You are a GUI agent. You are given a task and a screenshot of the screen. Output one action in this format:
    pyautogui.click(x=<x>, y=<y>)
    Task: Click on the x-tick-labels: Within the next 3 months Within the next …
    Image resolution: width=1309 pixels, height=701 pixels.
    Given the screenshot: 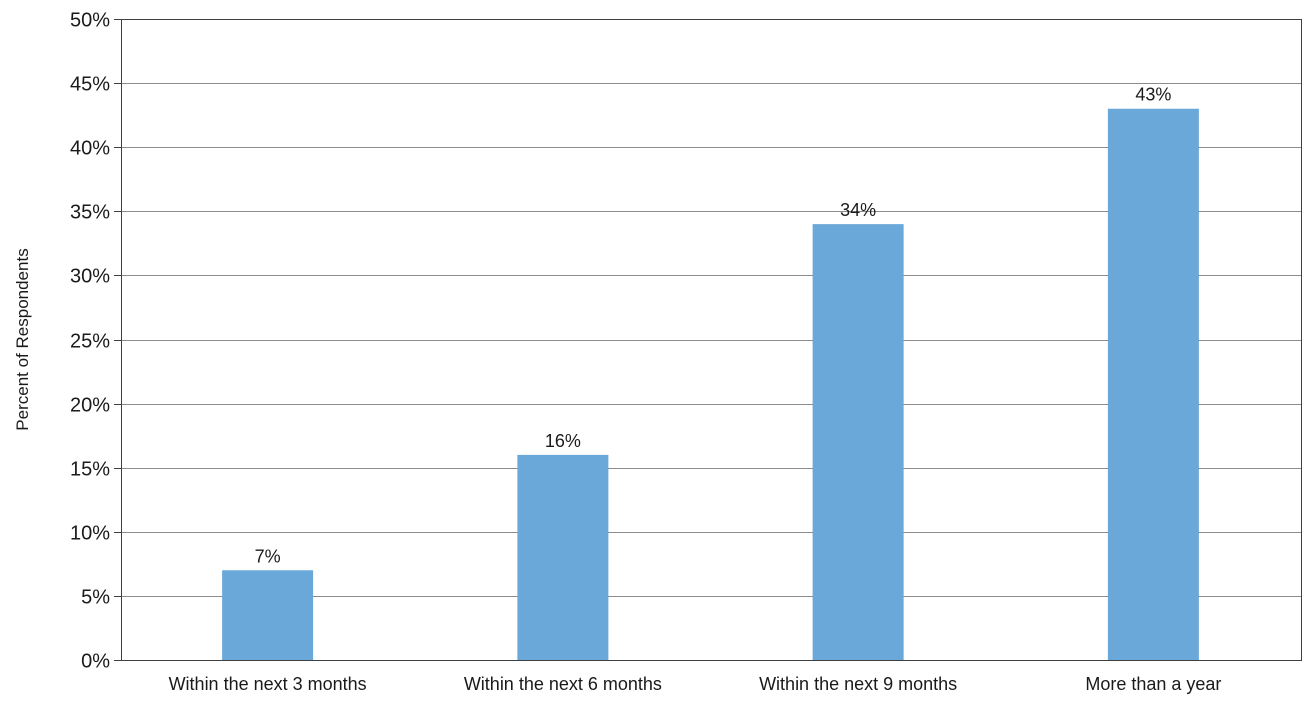 What is the action you would take?
    pyautogui.click(x=695, y=684)
    